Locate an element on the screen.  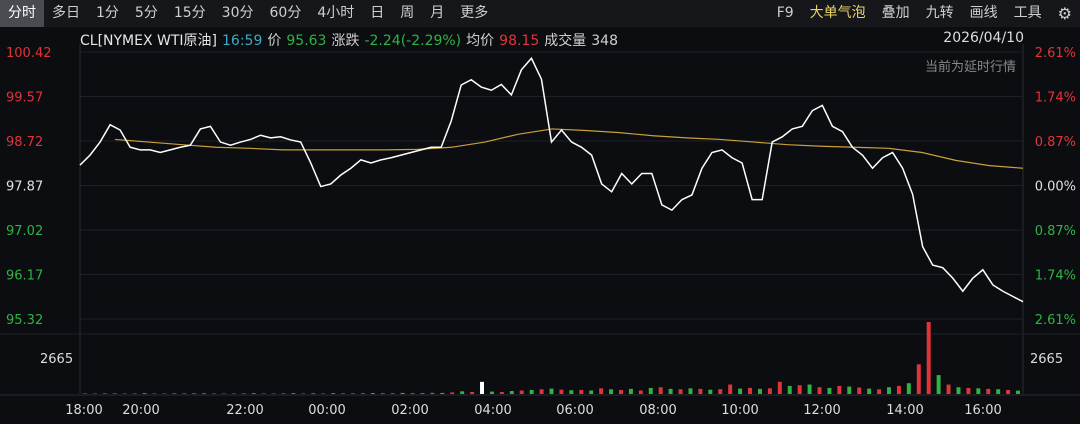
y-tick-label-right: 0.87% is located at coordinates (1055, 142).